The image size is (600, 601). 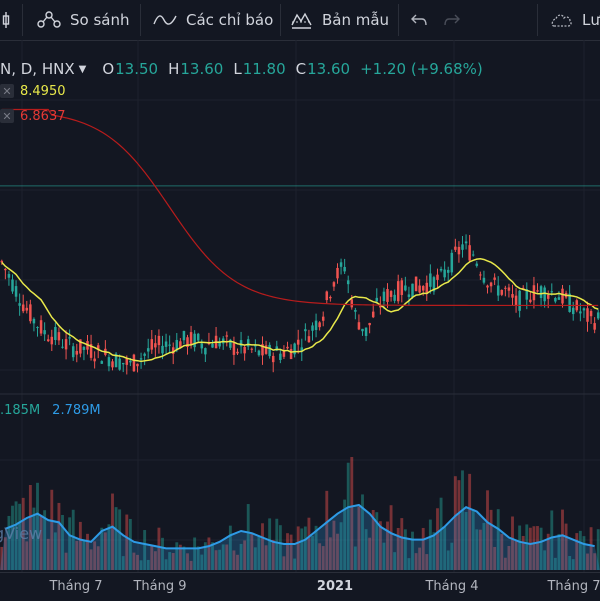 I want to click on candles-icon, so click(x=11, y=20).